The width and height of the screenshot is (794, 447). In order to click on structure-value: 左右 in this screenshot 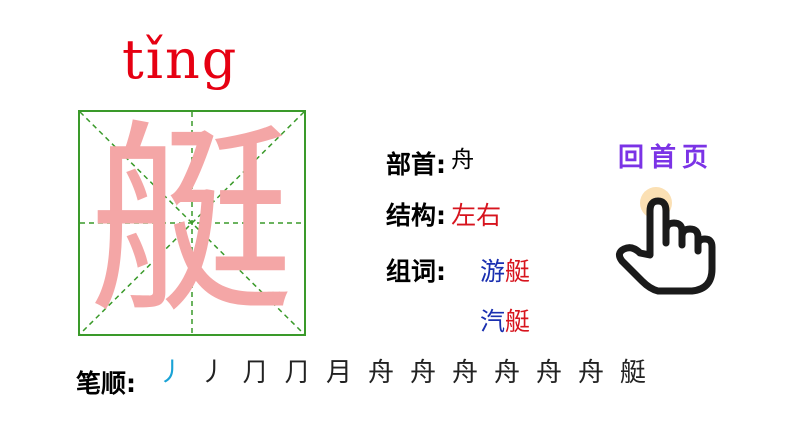, I will do `click(476, 215)`.